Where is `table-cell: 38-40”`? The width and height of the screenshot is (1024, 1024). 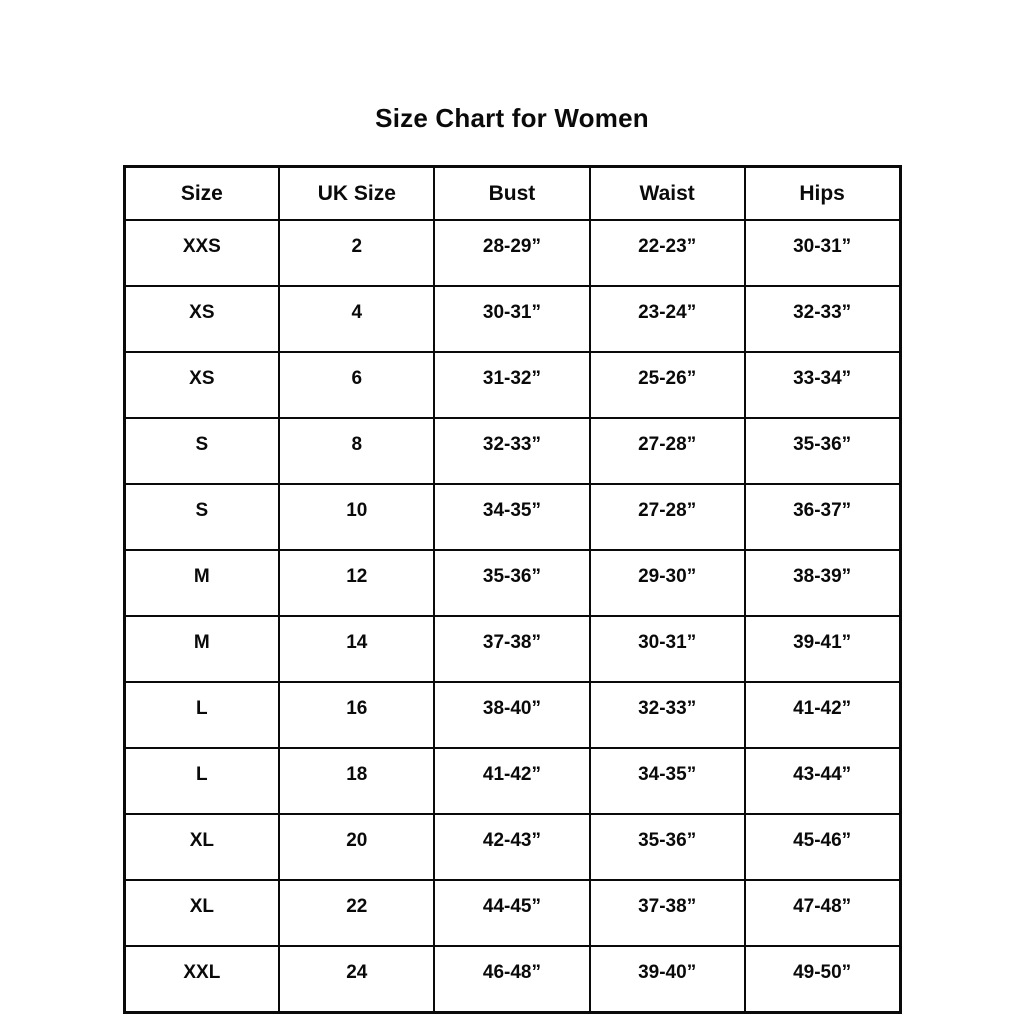
table-cell: 38-40” is located at coordinates (512, 715).